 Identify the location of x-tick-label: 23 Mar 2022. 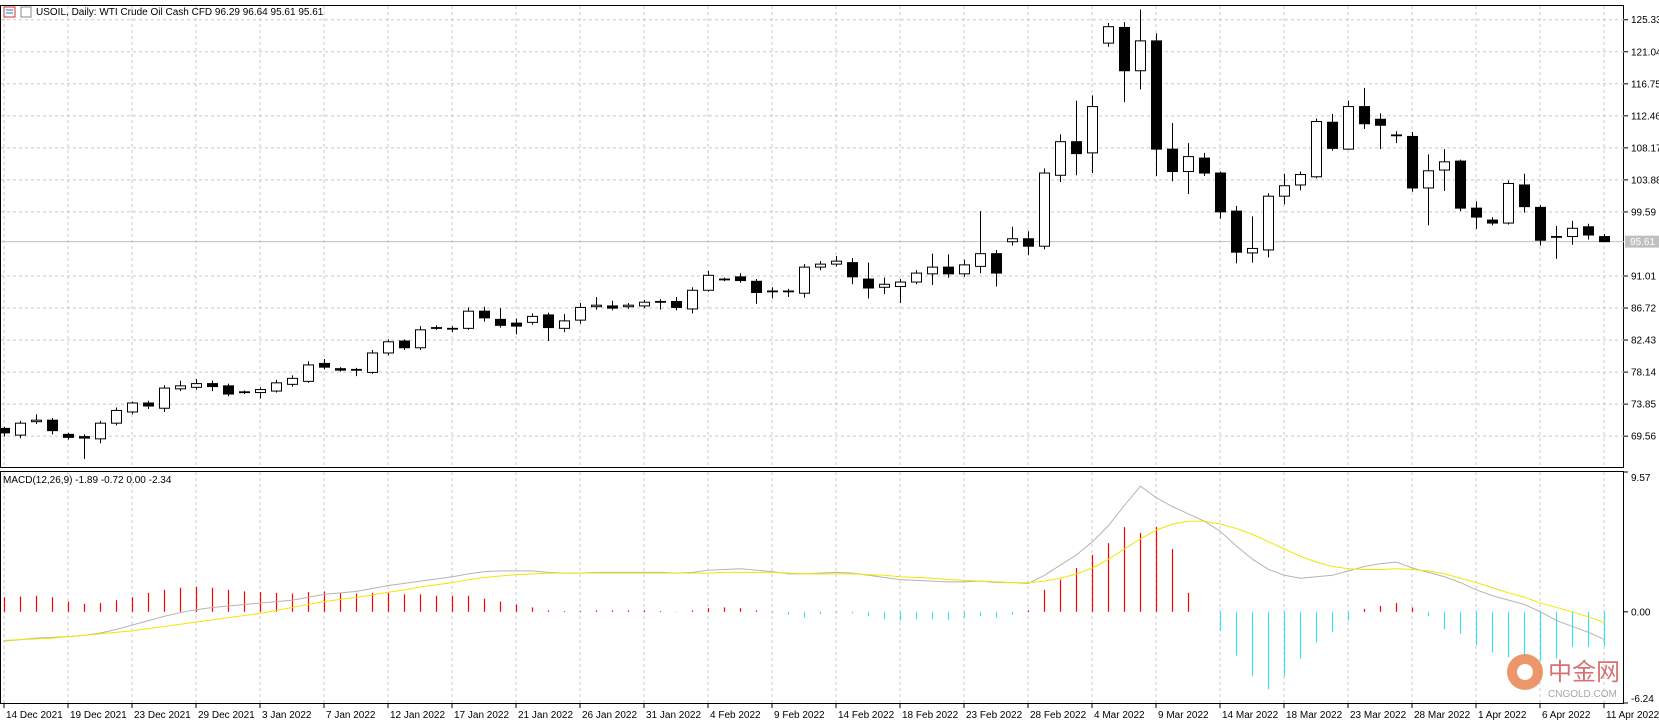
(1378, 715).